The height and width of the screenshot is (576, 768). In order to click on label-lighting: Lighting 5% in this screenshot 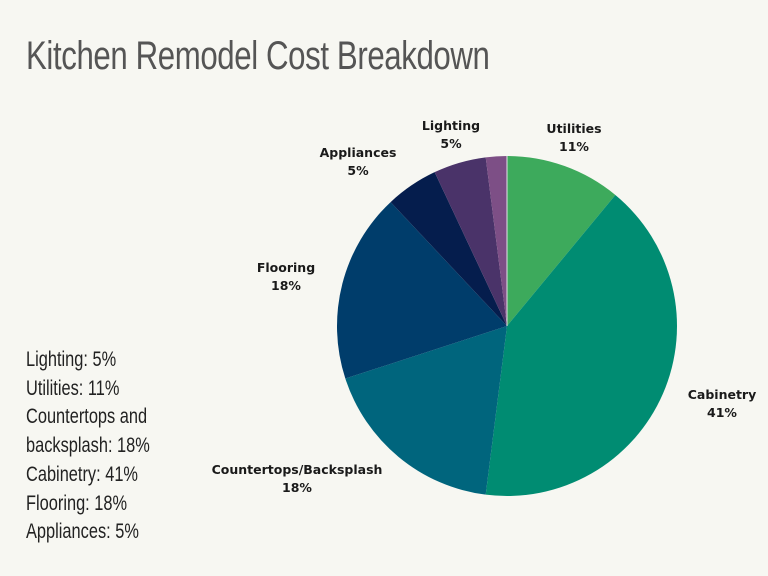, I will do `click(451, 135)`.